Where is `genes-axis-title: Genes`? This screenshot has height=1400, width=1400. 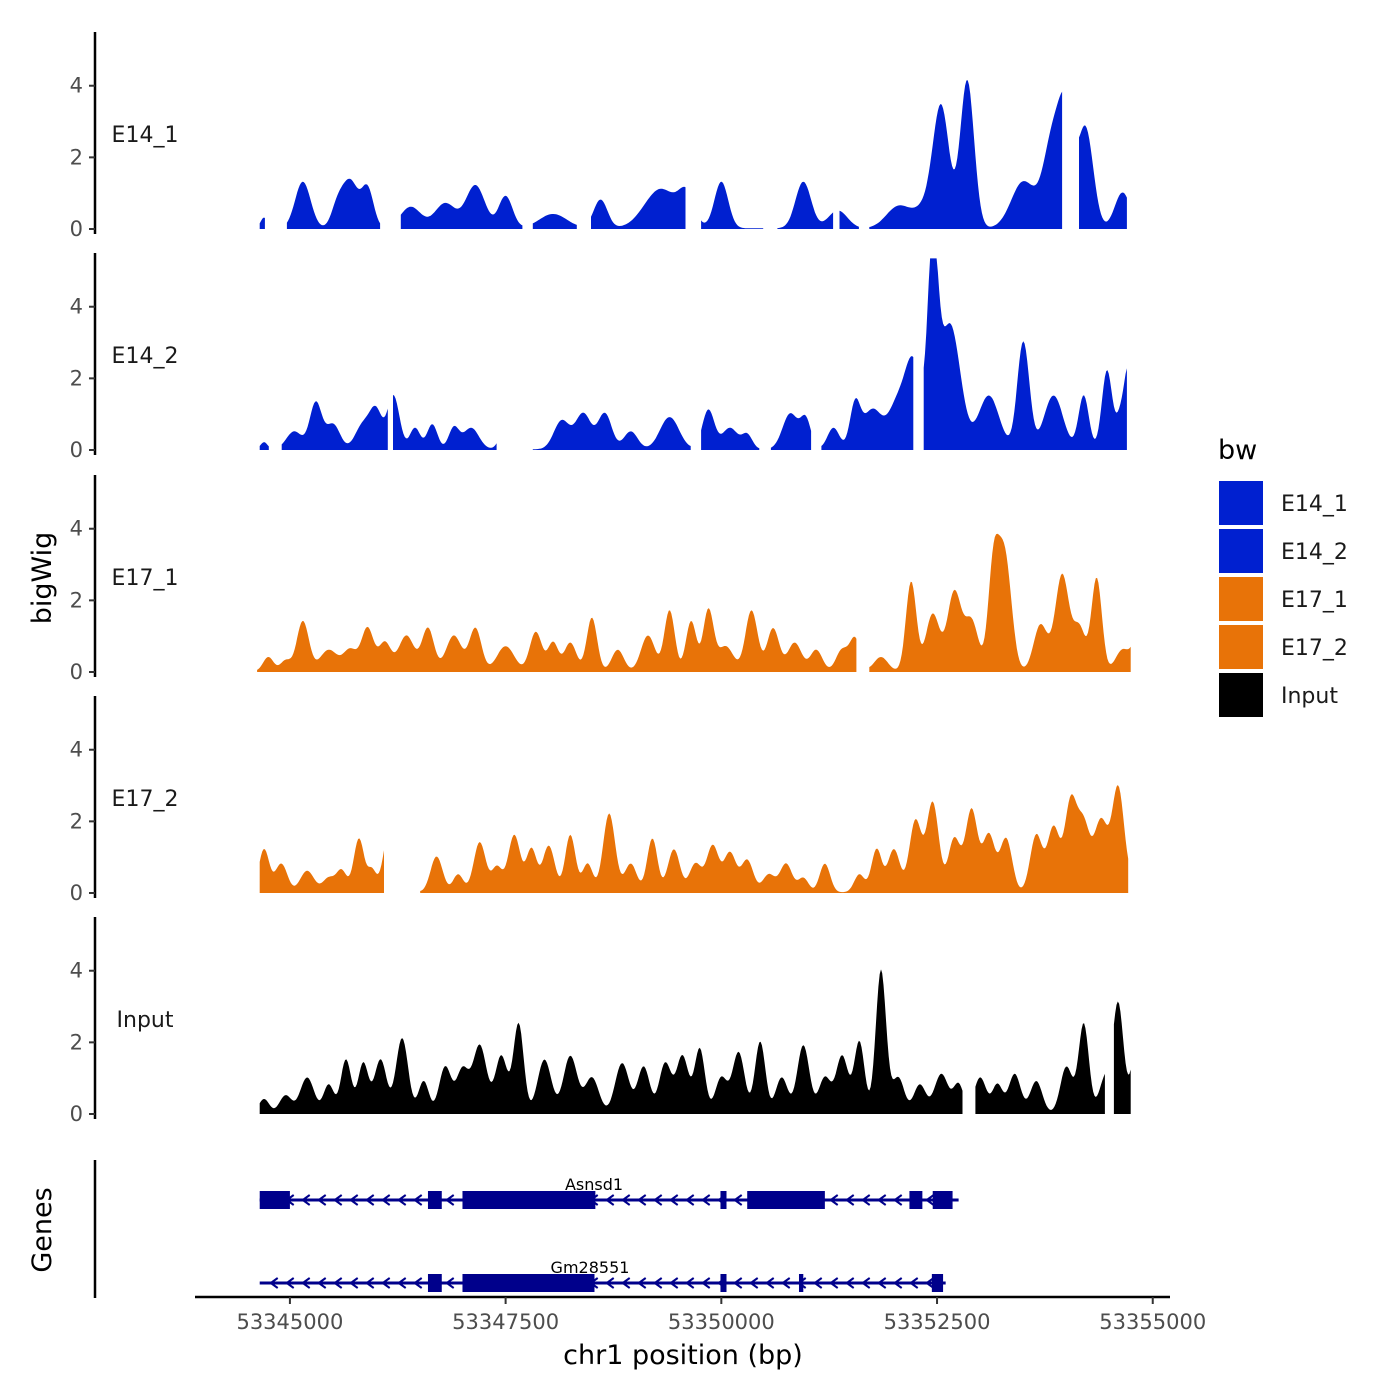 genes-axis-title: Genes is located at coordinates (42, 1229).